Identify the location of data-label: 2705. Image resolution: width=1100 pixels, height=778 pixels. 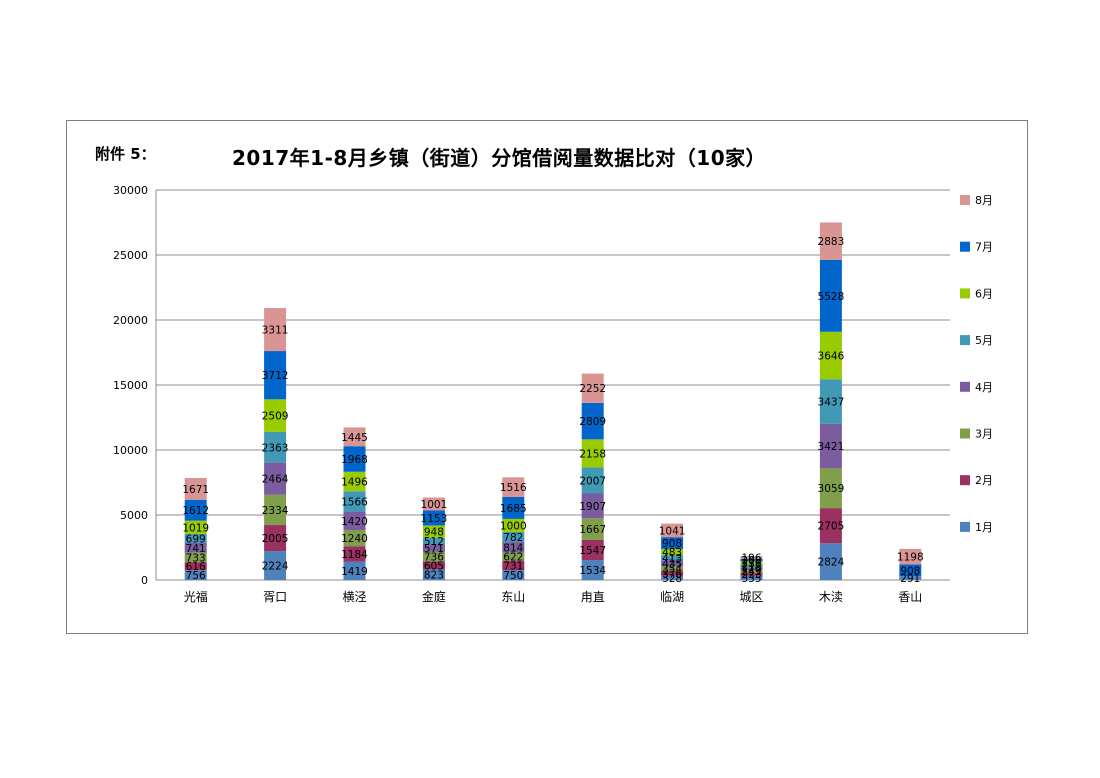
(831, 527).